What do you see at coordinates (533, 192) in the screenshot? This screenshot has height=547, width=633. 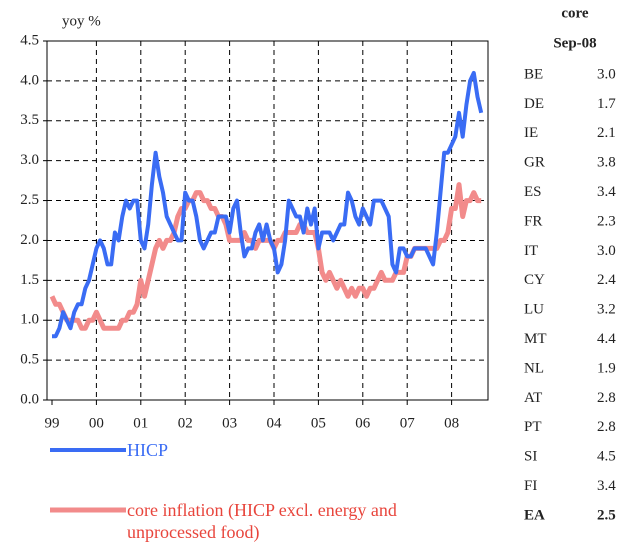 I see `table-country: ES` at bounding box center [533, 192].